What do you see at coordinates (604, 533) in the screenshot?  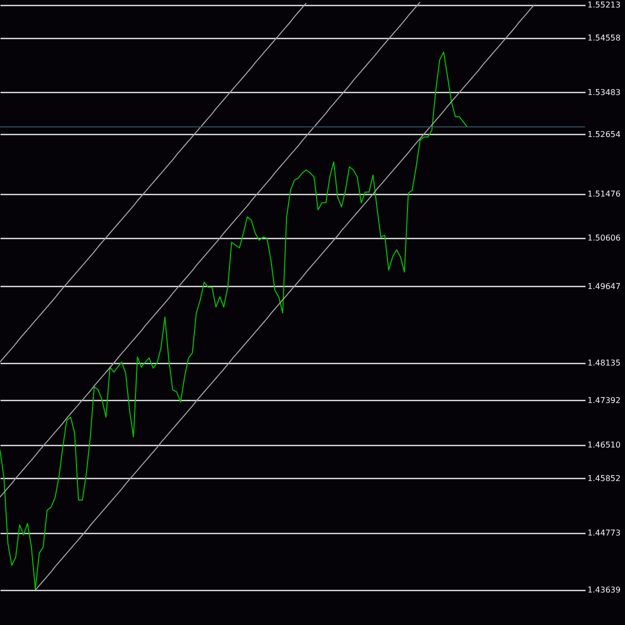 I see `y-tick-label: 1.44773` at bounding box center [604, 533].